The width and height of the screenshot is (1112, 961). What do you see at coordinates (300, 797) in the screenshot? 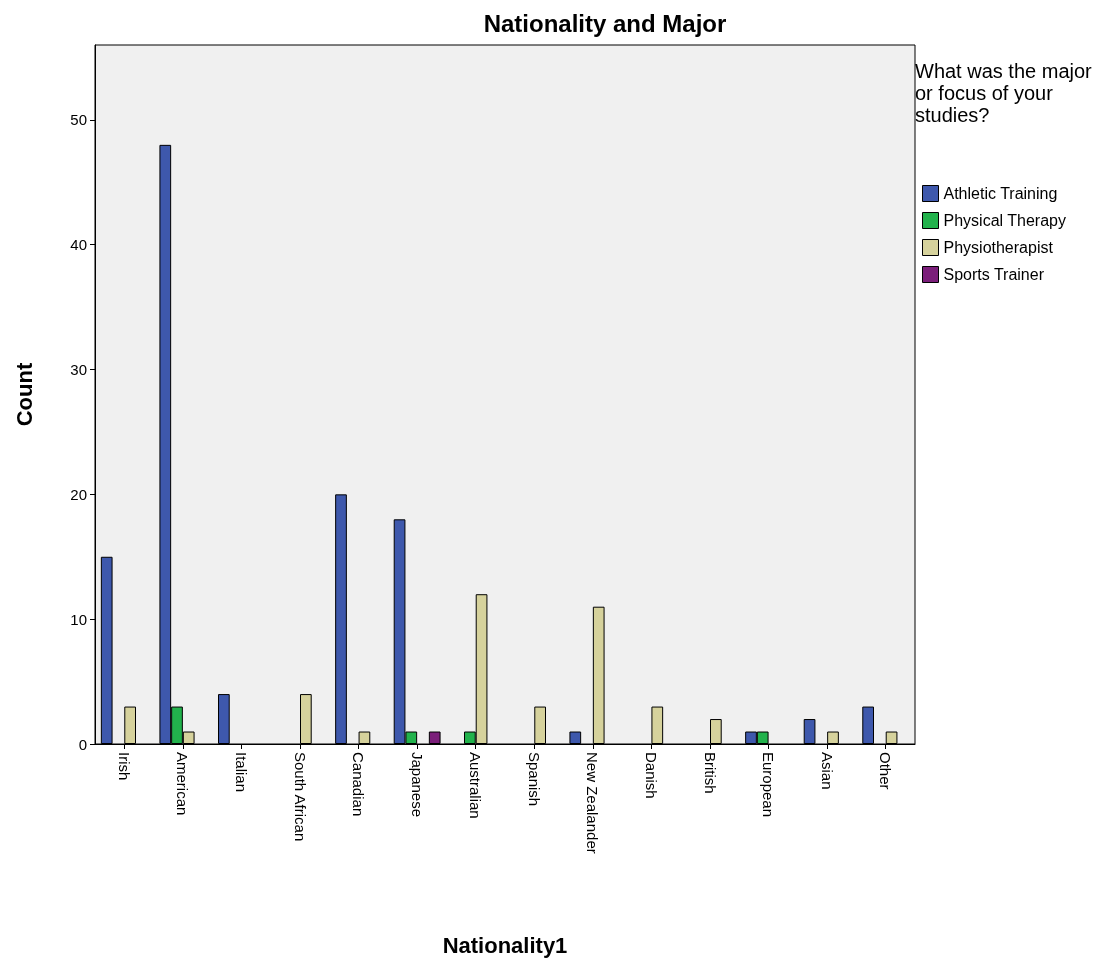
I see `x-tick-label: South African` at bounding box center [300, 797].